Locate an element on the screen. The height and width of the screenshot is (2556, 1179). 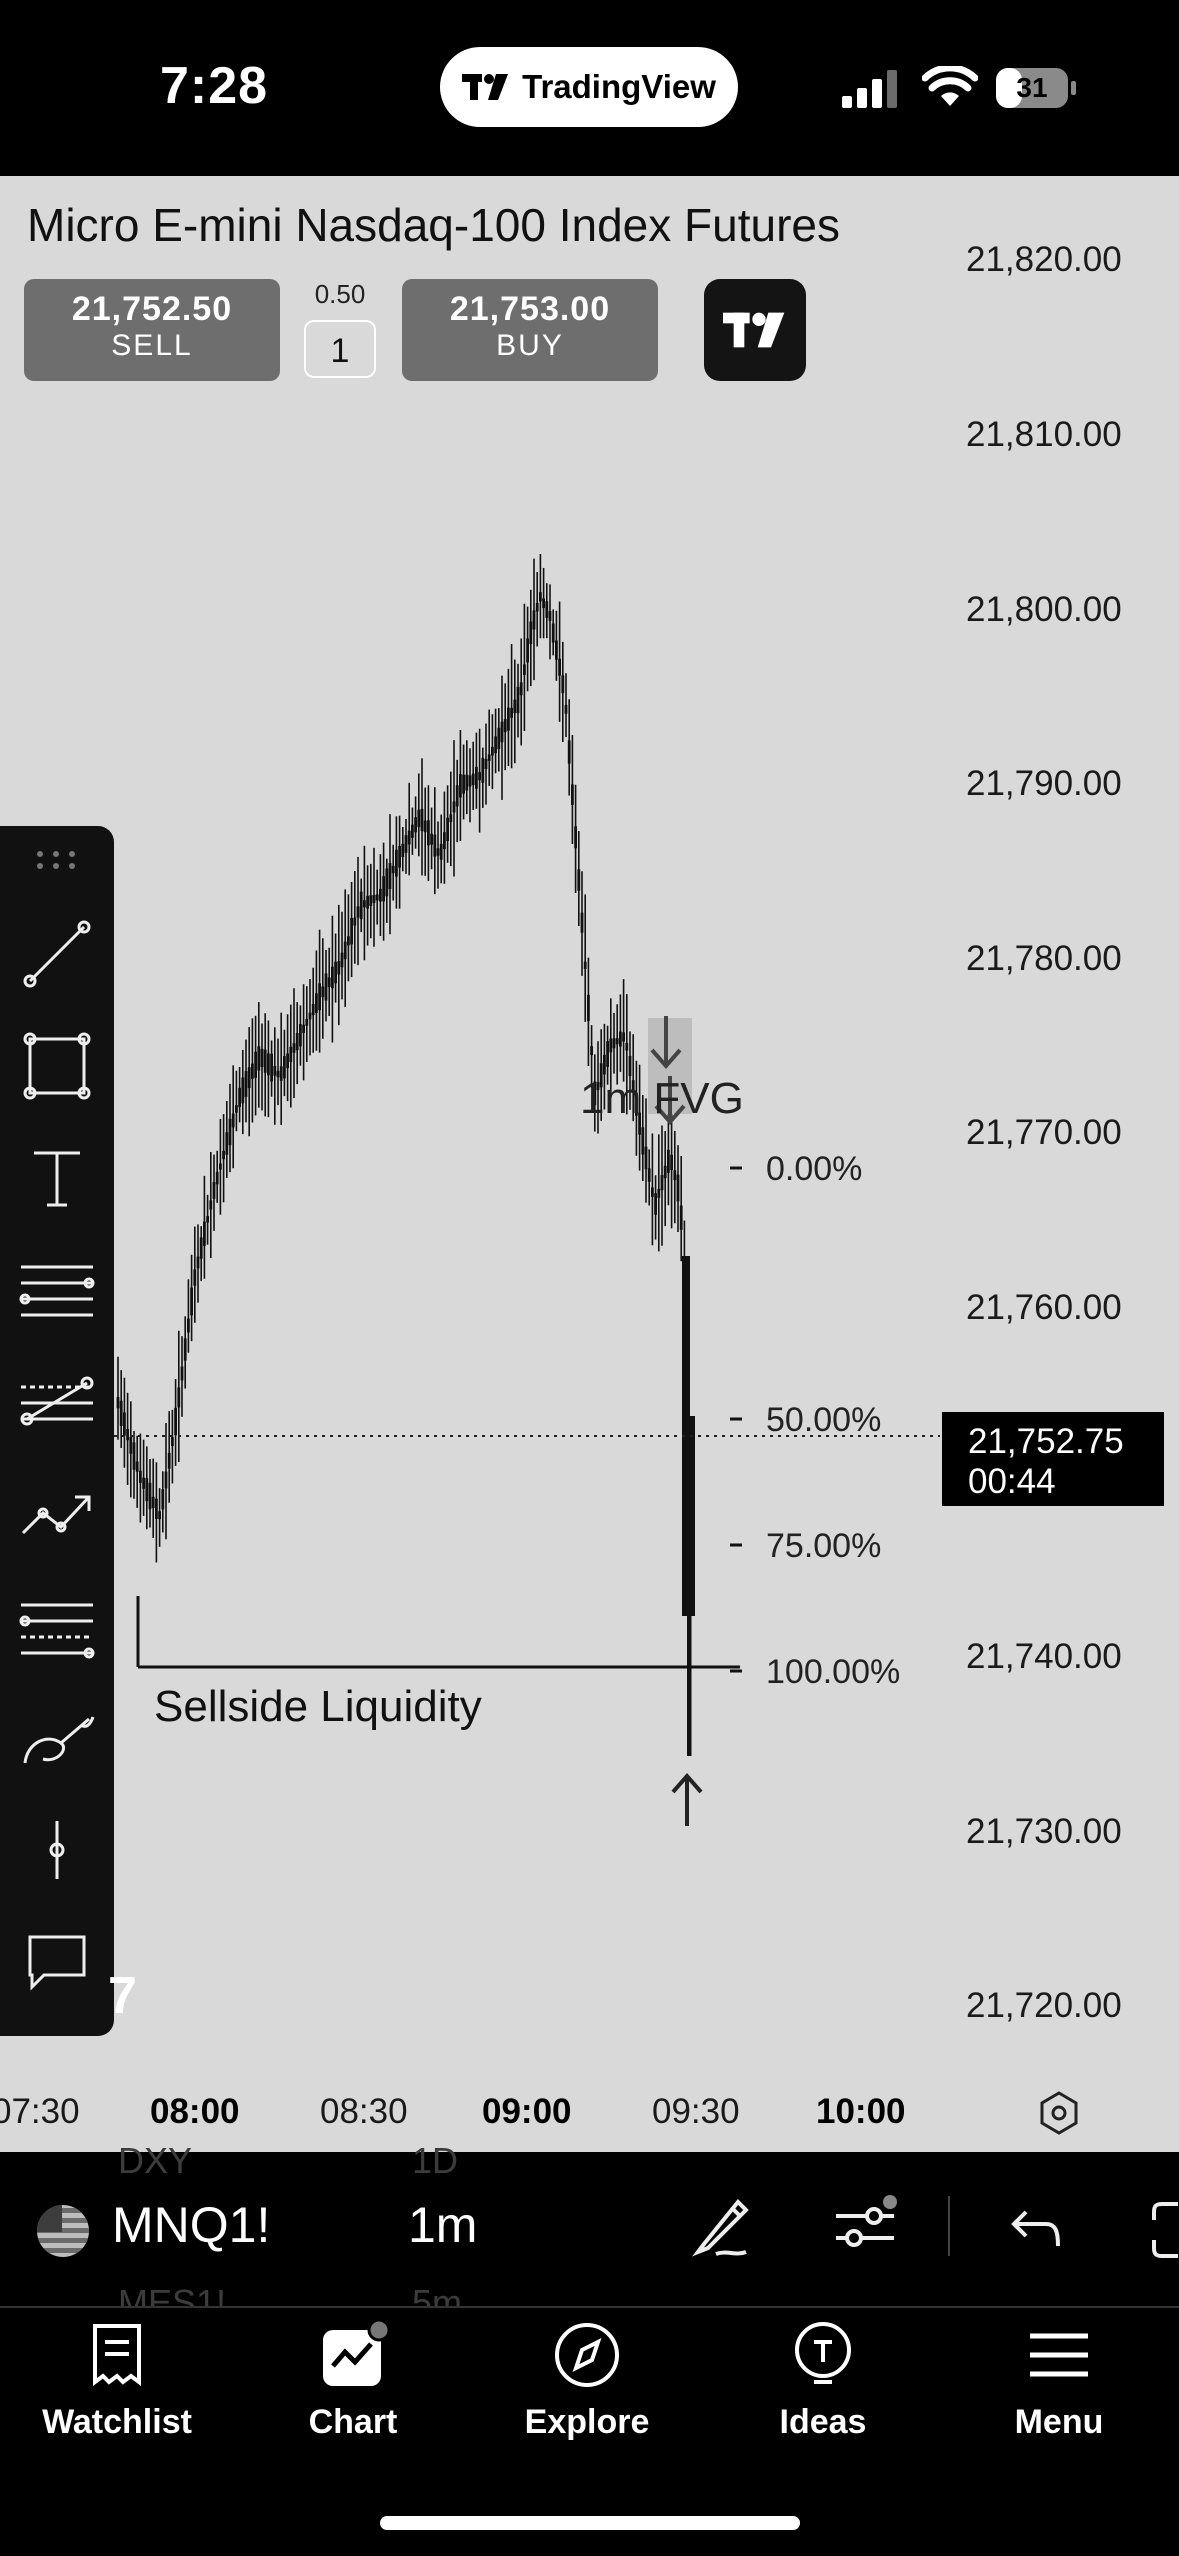
text-tool is located at coordinates (57, 1178).